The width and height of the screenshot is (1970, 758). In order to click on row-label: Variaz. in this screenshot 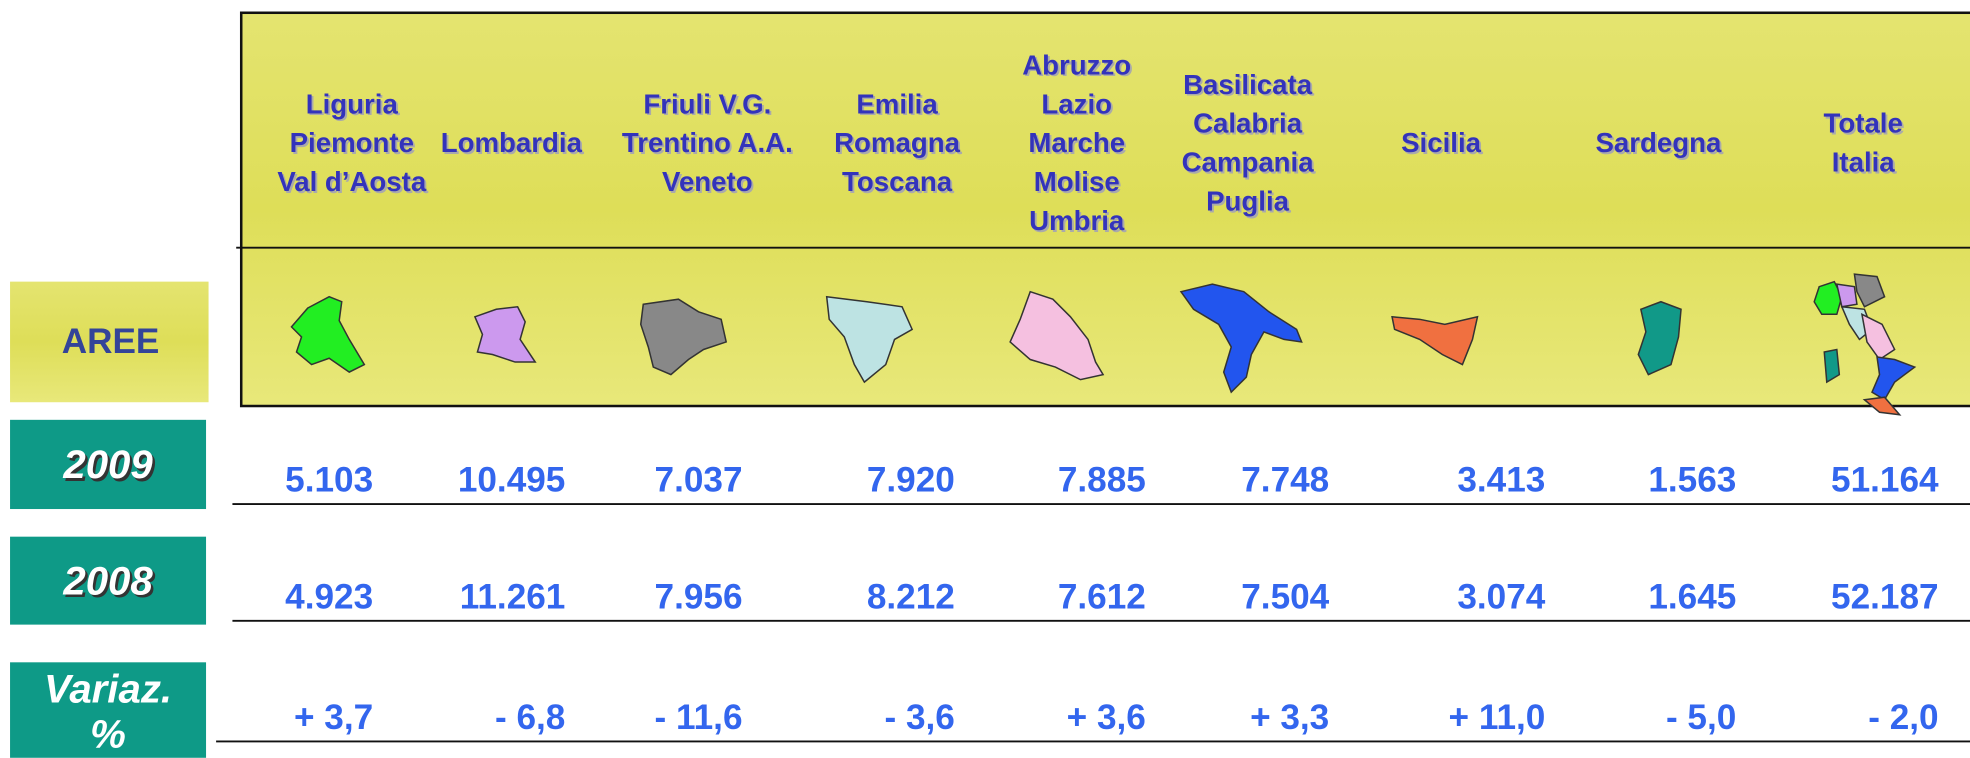, I will do `click(108, 689)`.